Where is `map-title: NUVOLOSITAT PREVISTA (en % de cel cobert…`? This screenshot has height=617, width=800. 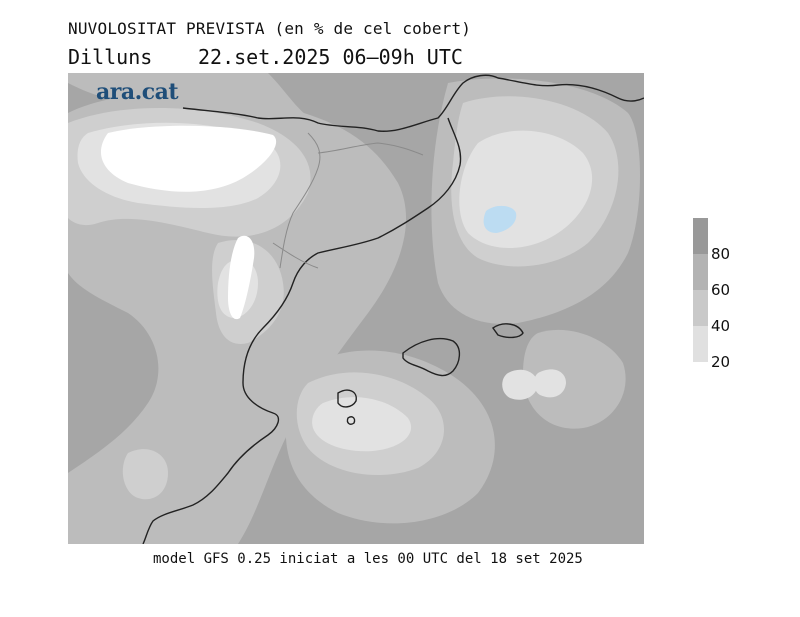 map-title: NUVOLOSITAT PREVISTA (en % de cel cobert… is located at coordinates (270, 28).